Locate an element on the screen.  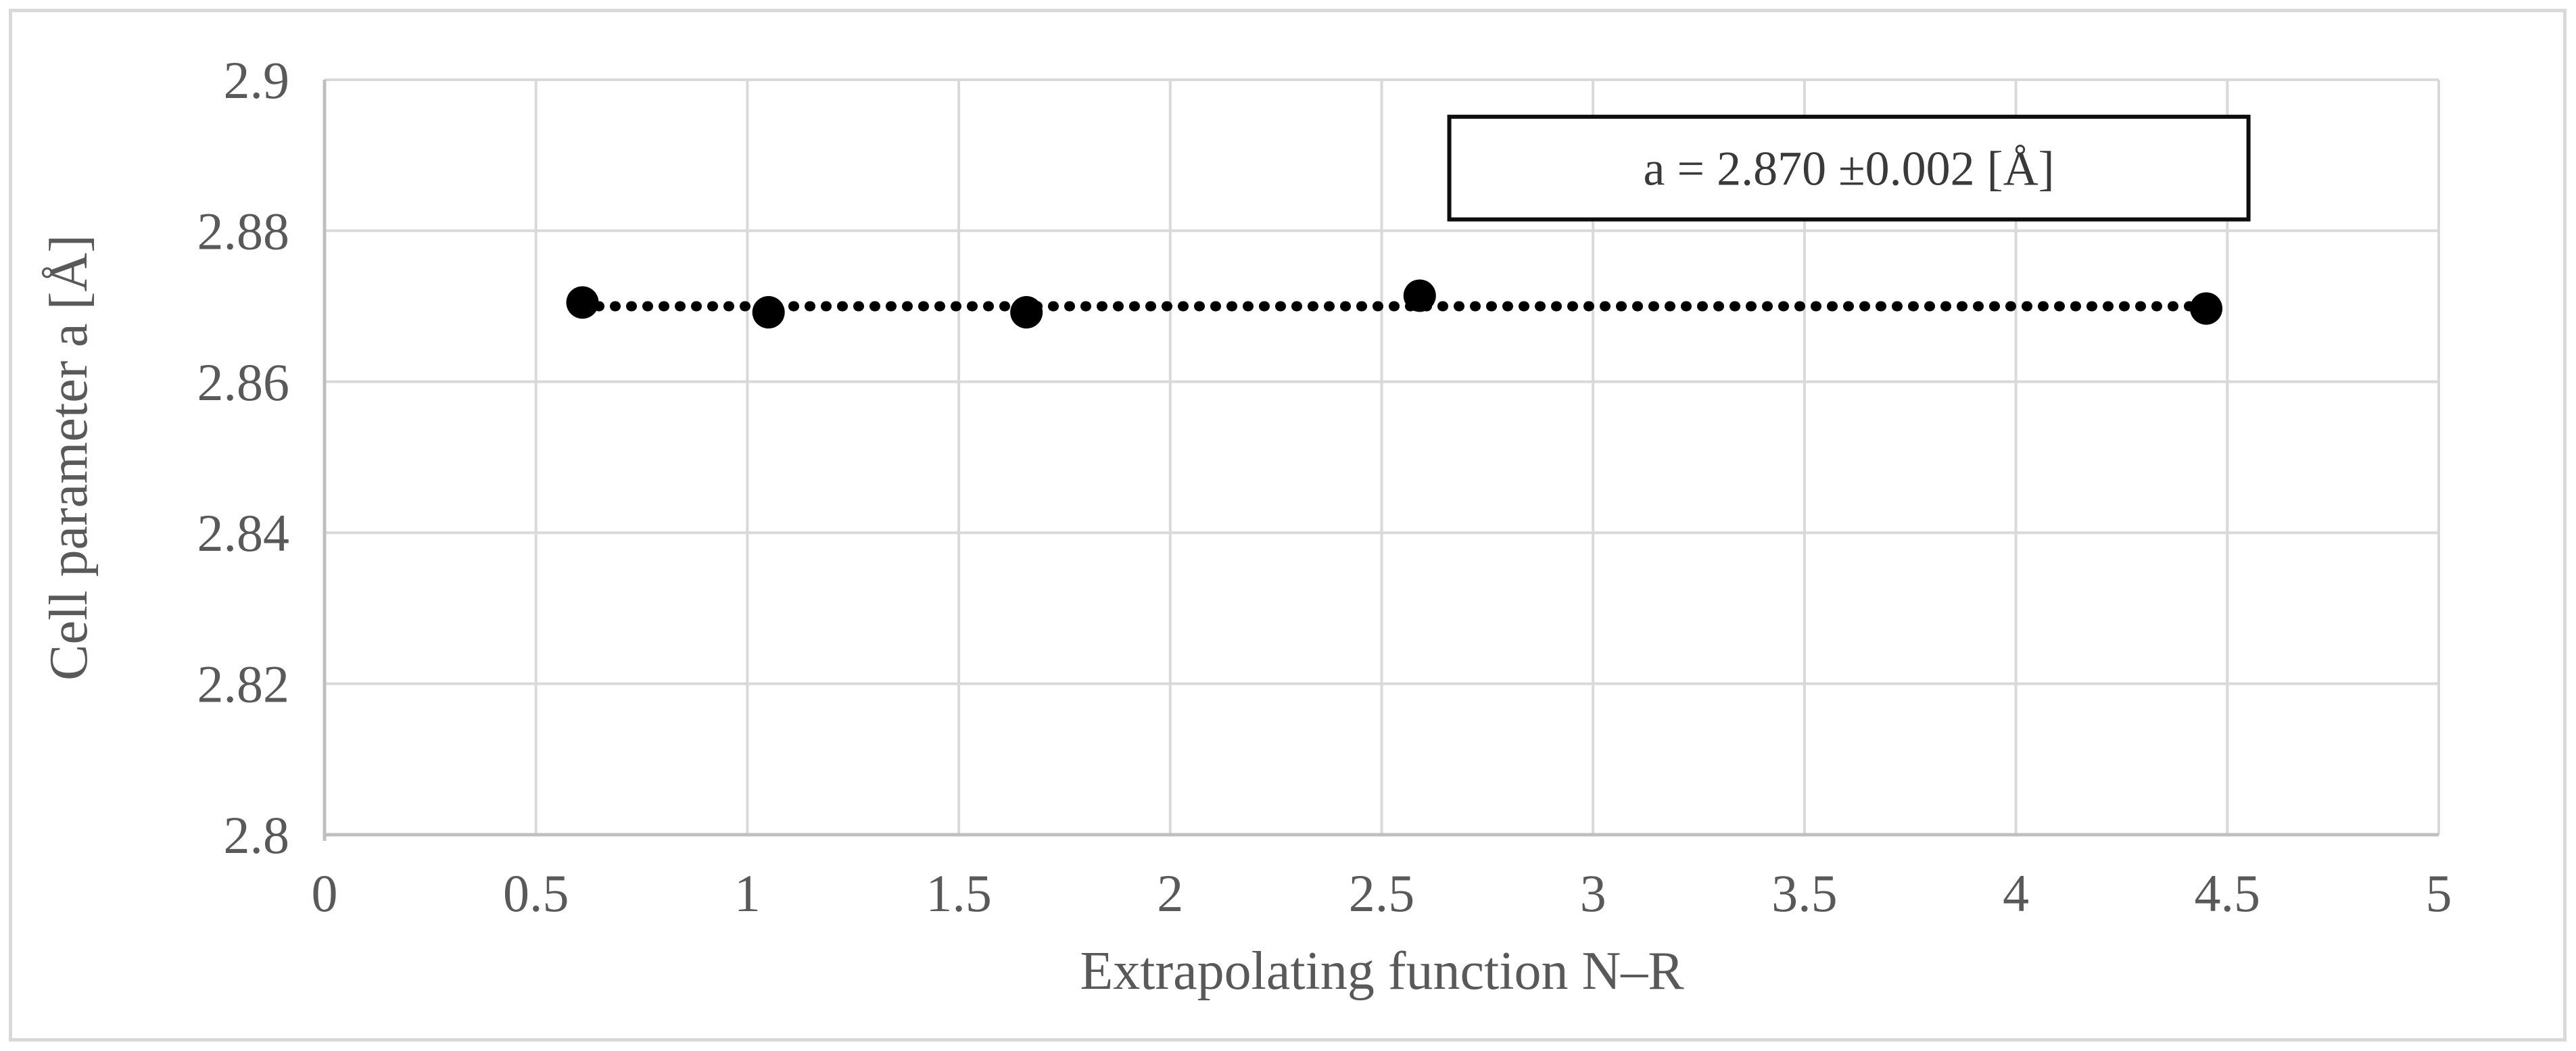
x-tick-label: 2.5 is located at coordinates (1382, 893).